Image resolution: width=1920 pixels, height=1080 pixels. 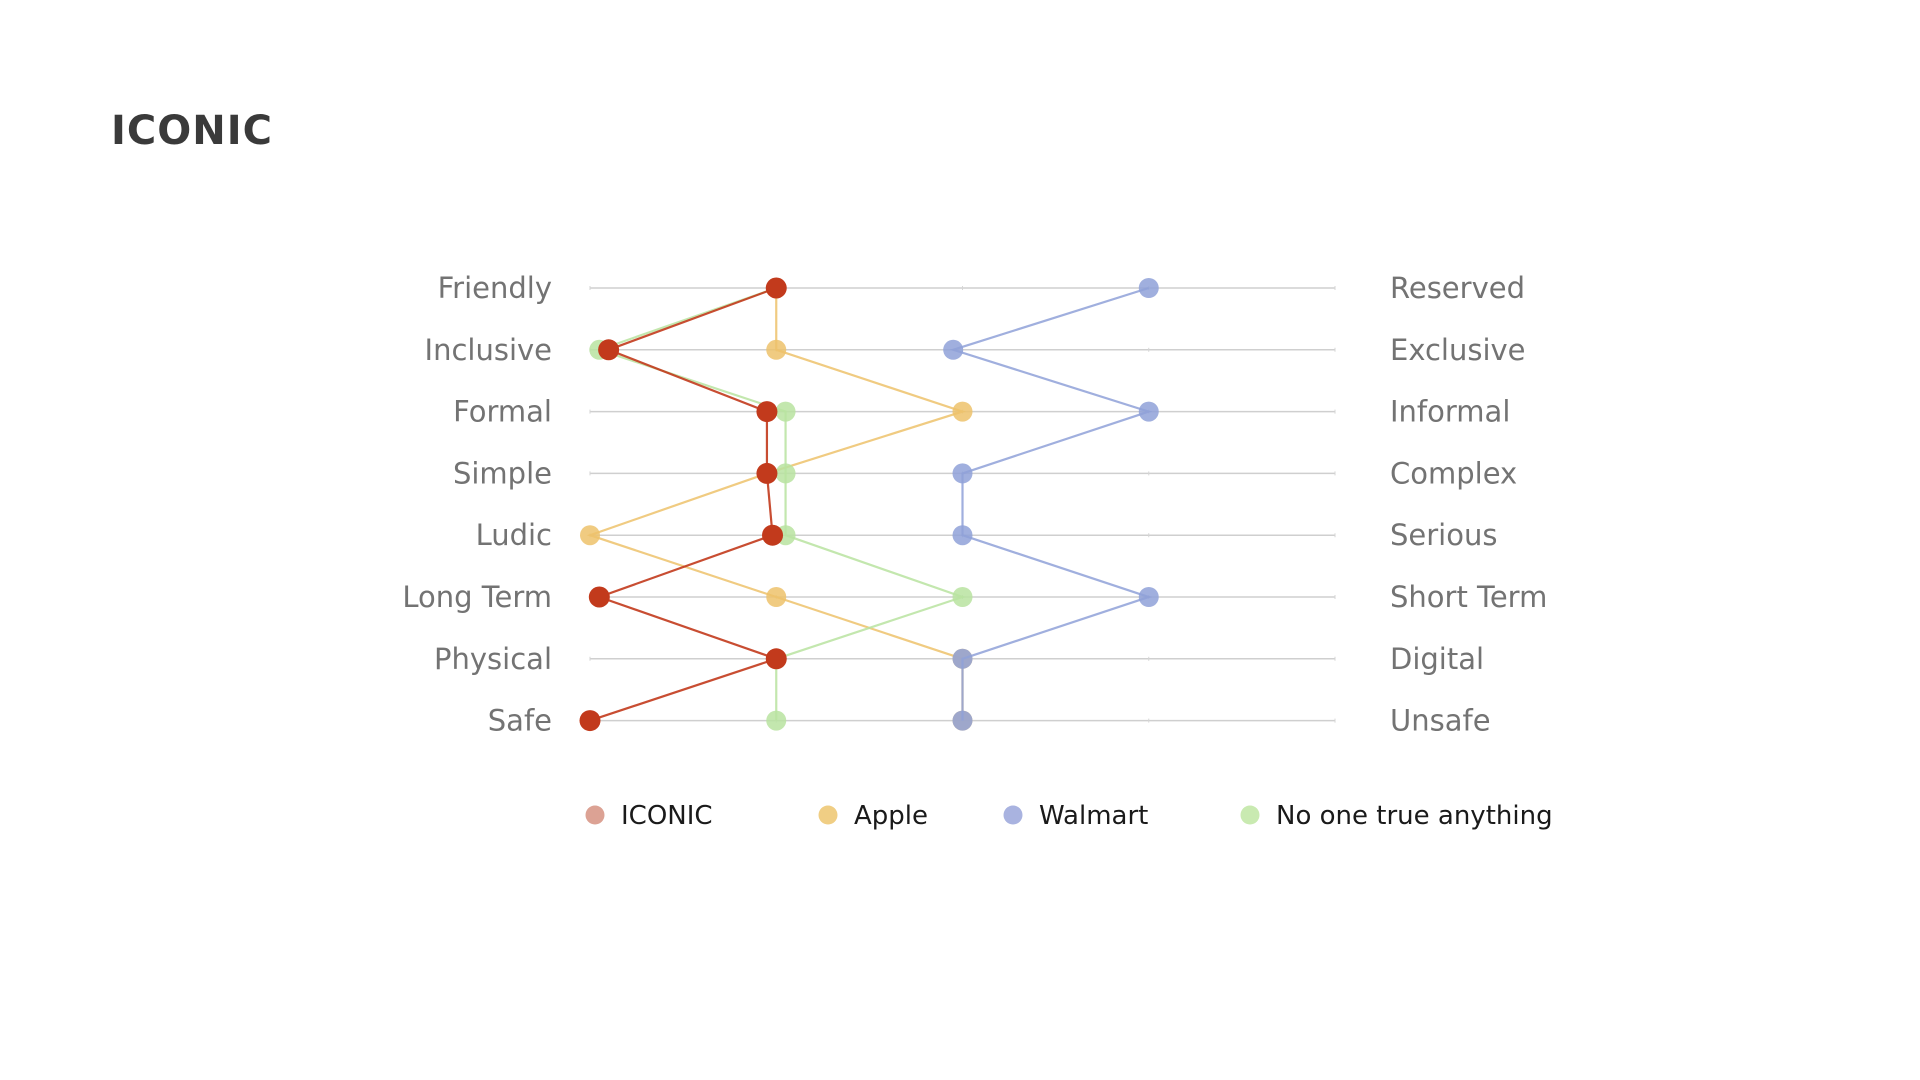 What do you see at coordinates (520, 721) in the screenshot?
I see `left-axis-label: Safe` at bounding box center [520, 721].